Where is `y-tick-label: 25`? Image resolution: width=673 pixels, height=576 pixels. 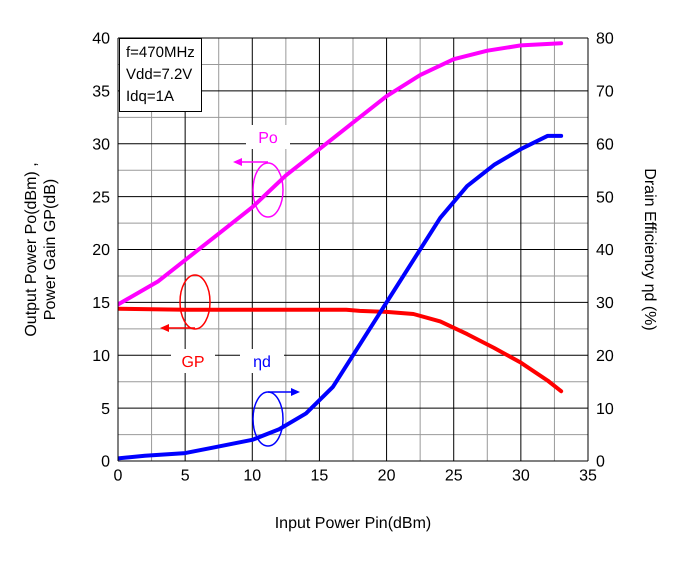 y-tick-label: 25 is located at coordinates (101, 197).